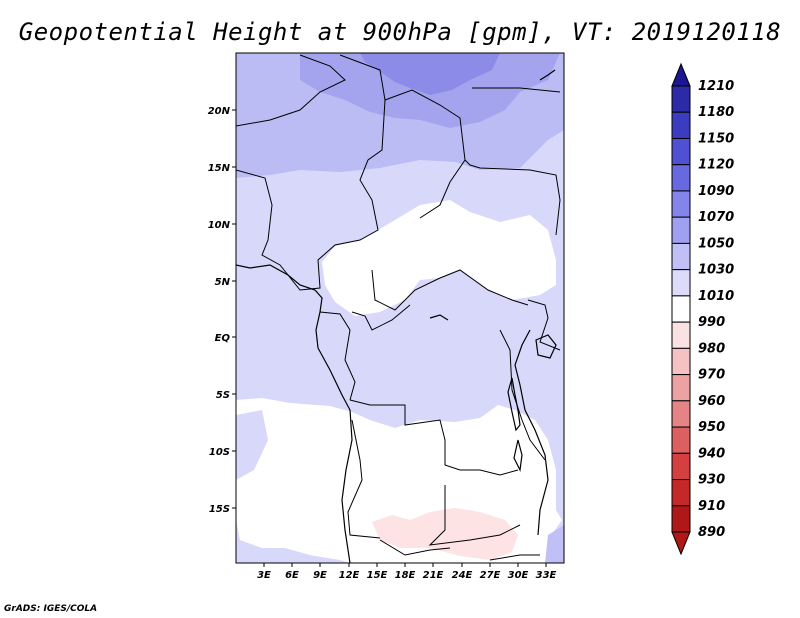 This screenshot has width=800, height=618. I want to click on footer-credit: GrADS: IGES/COLA, so click(51, 609).